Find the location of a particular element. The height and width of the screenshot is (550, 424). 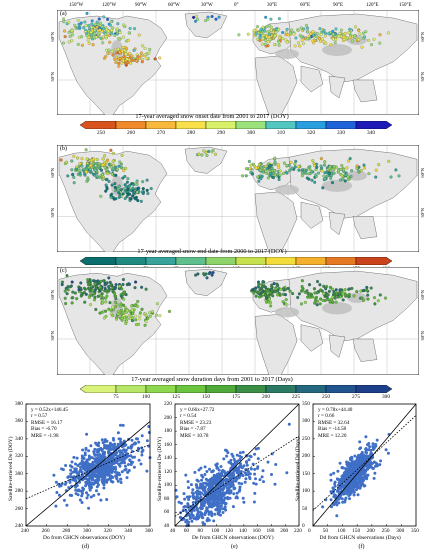

colorbar-tick-label: 275 is located at coordinates (356, 397).